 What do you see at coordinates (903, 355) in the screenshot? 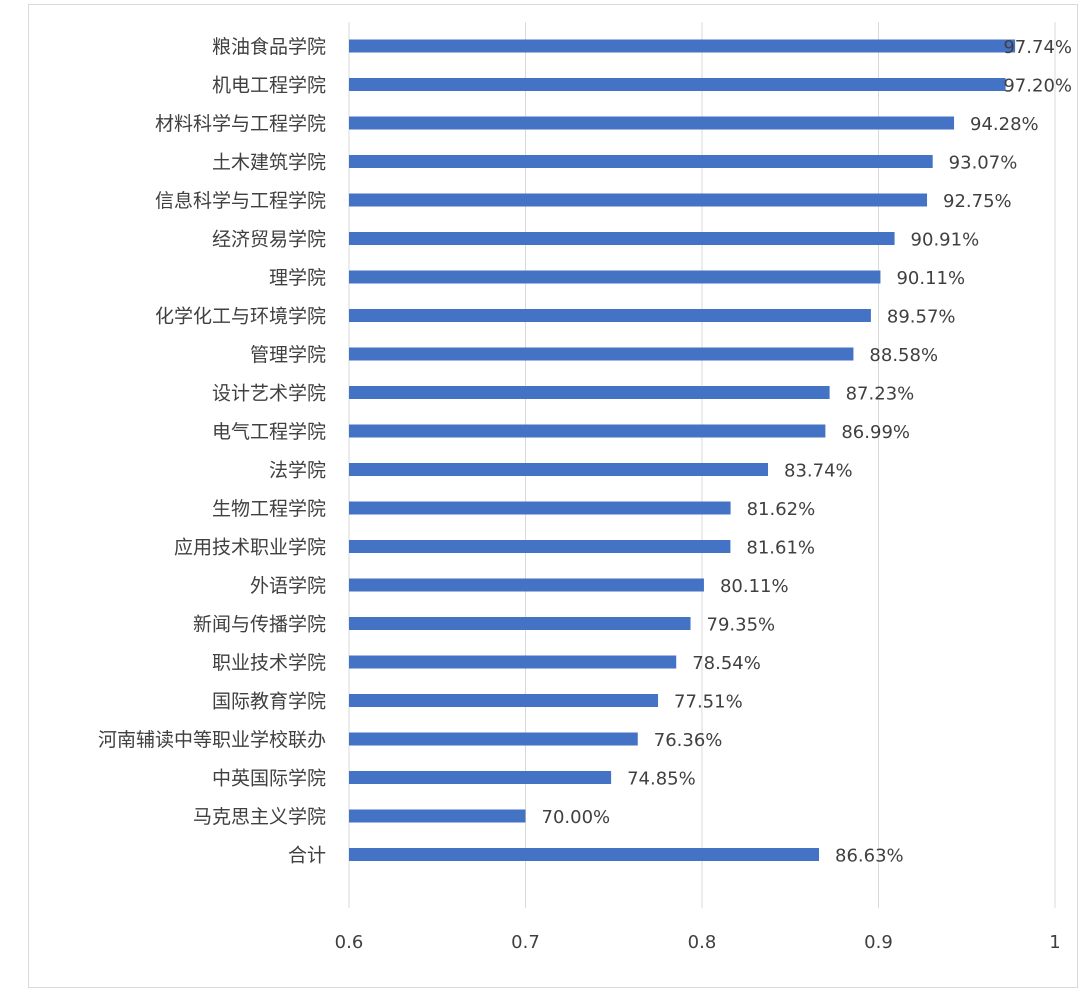
I see `data-label: 88.58%` at bounding box center [903, 355].